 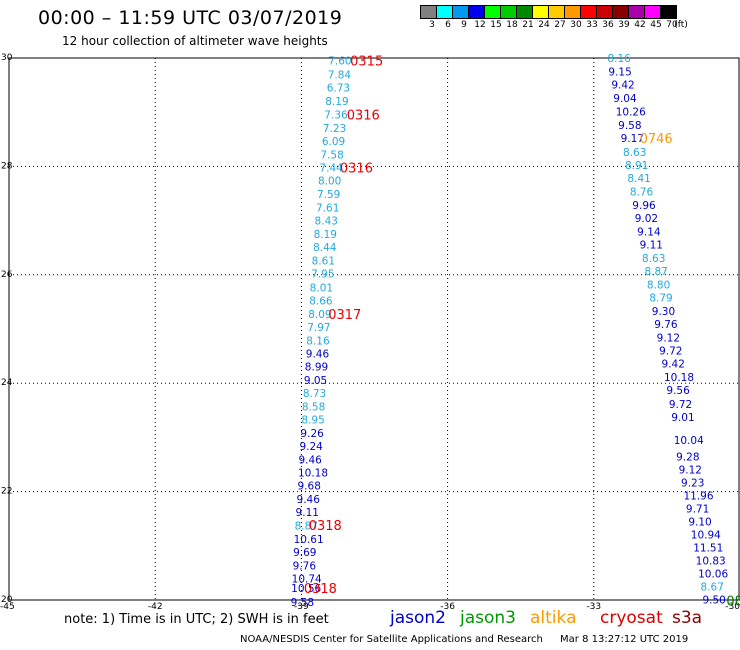 What do you see at coordinates (418, 618) in the screenshot?
I see `satellite-jason2: jason2` at bounding box center [418, 618].